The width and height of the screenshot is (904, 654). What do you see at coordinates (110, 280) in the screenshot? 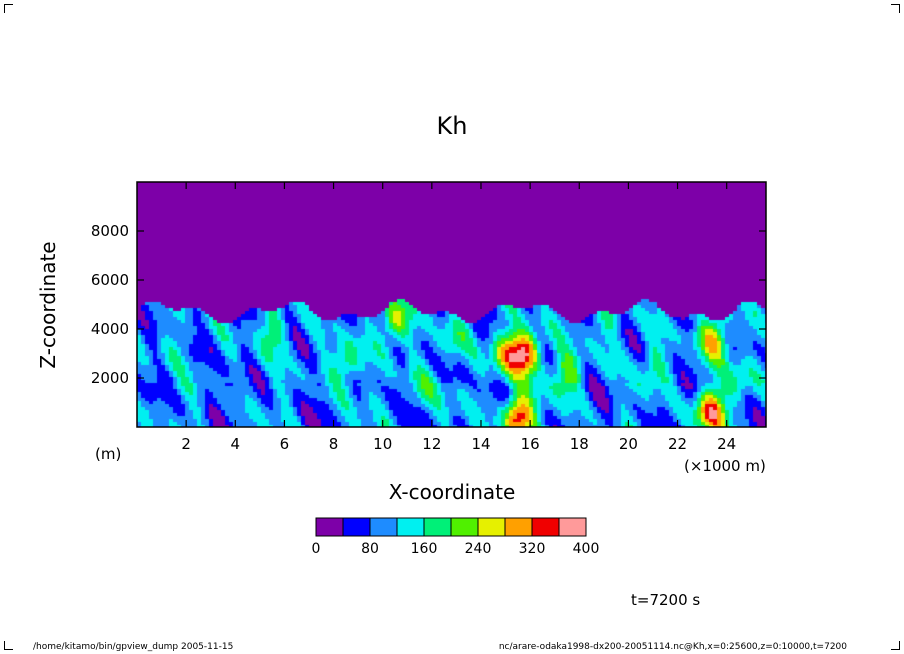
I see `y-tick-label: 6000` at bounding box center [110, 280].